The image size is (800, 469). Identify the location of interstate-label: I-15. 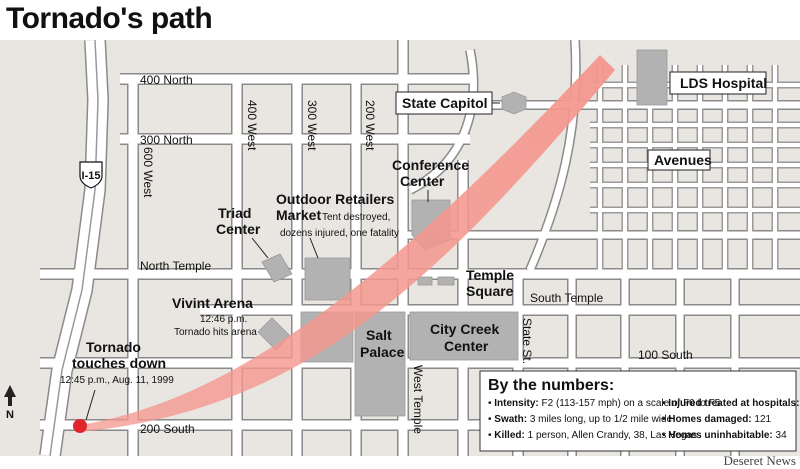
(91, 176).